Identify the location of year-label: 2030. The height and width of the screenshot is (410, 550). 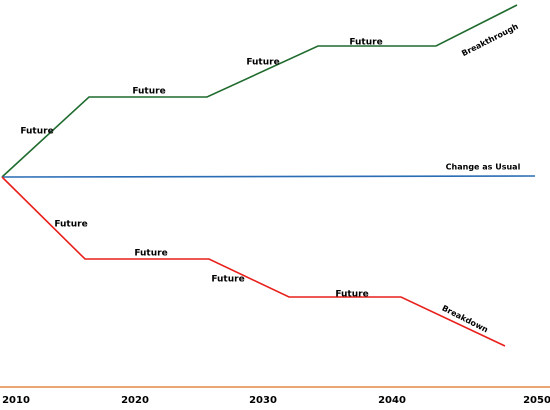
(263, 400).